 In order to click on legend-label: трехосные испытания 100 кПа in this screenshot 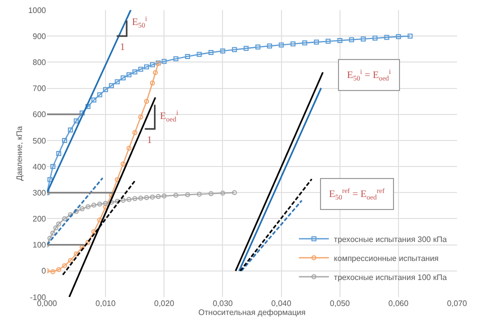, I will do `click(391, 277)`.